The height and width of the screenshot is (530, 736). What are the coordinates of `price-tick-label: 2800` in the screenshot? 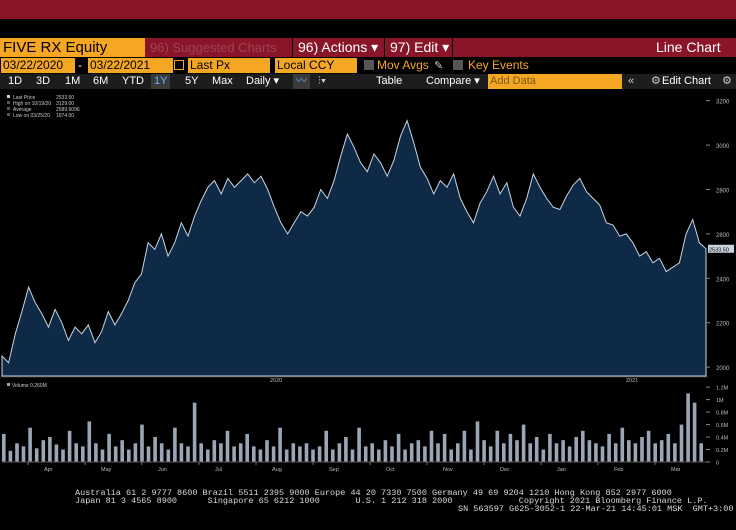 It's located at (723, 191).